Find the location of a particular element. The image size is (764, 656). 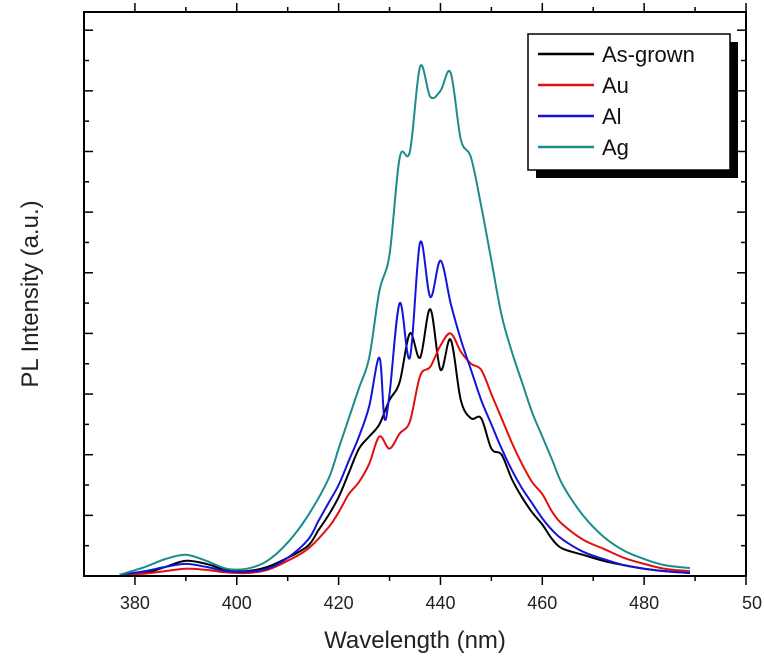

legend: As-grown Au Al Ag is located at coordinates (632, 105).